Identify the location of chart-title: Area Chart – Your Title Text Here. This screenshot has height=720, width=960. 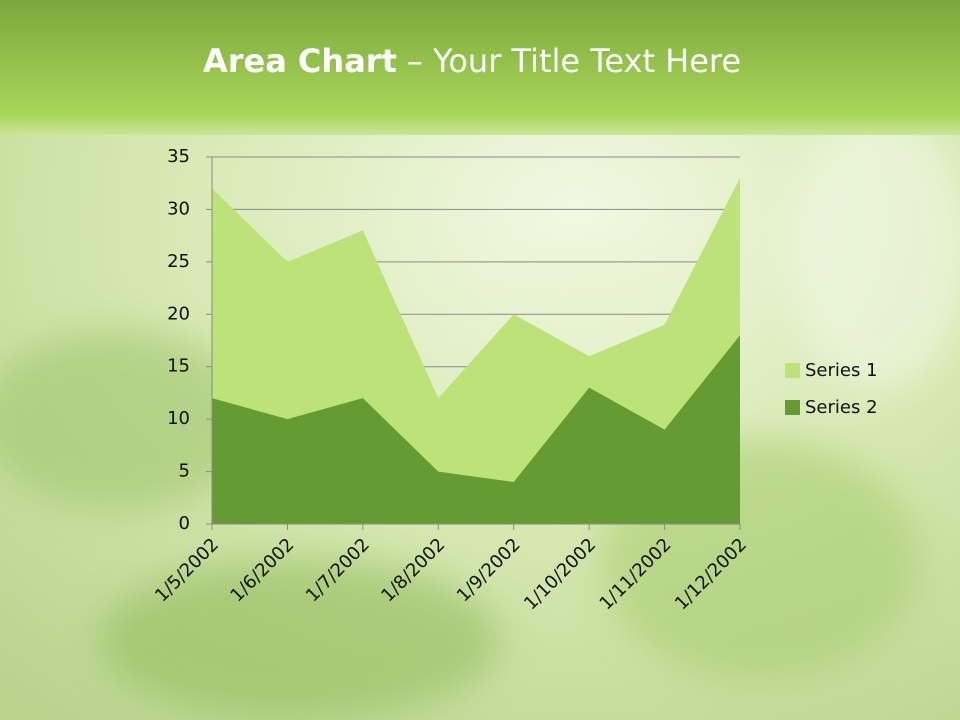
(472, 61).